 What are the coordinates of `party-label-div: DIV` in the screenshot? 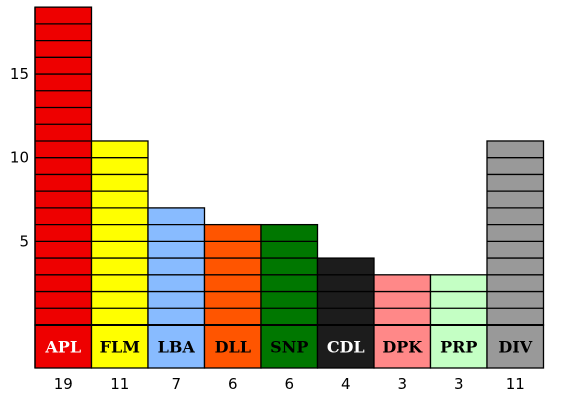 It's located at (515, 347).